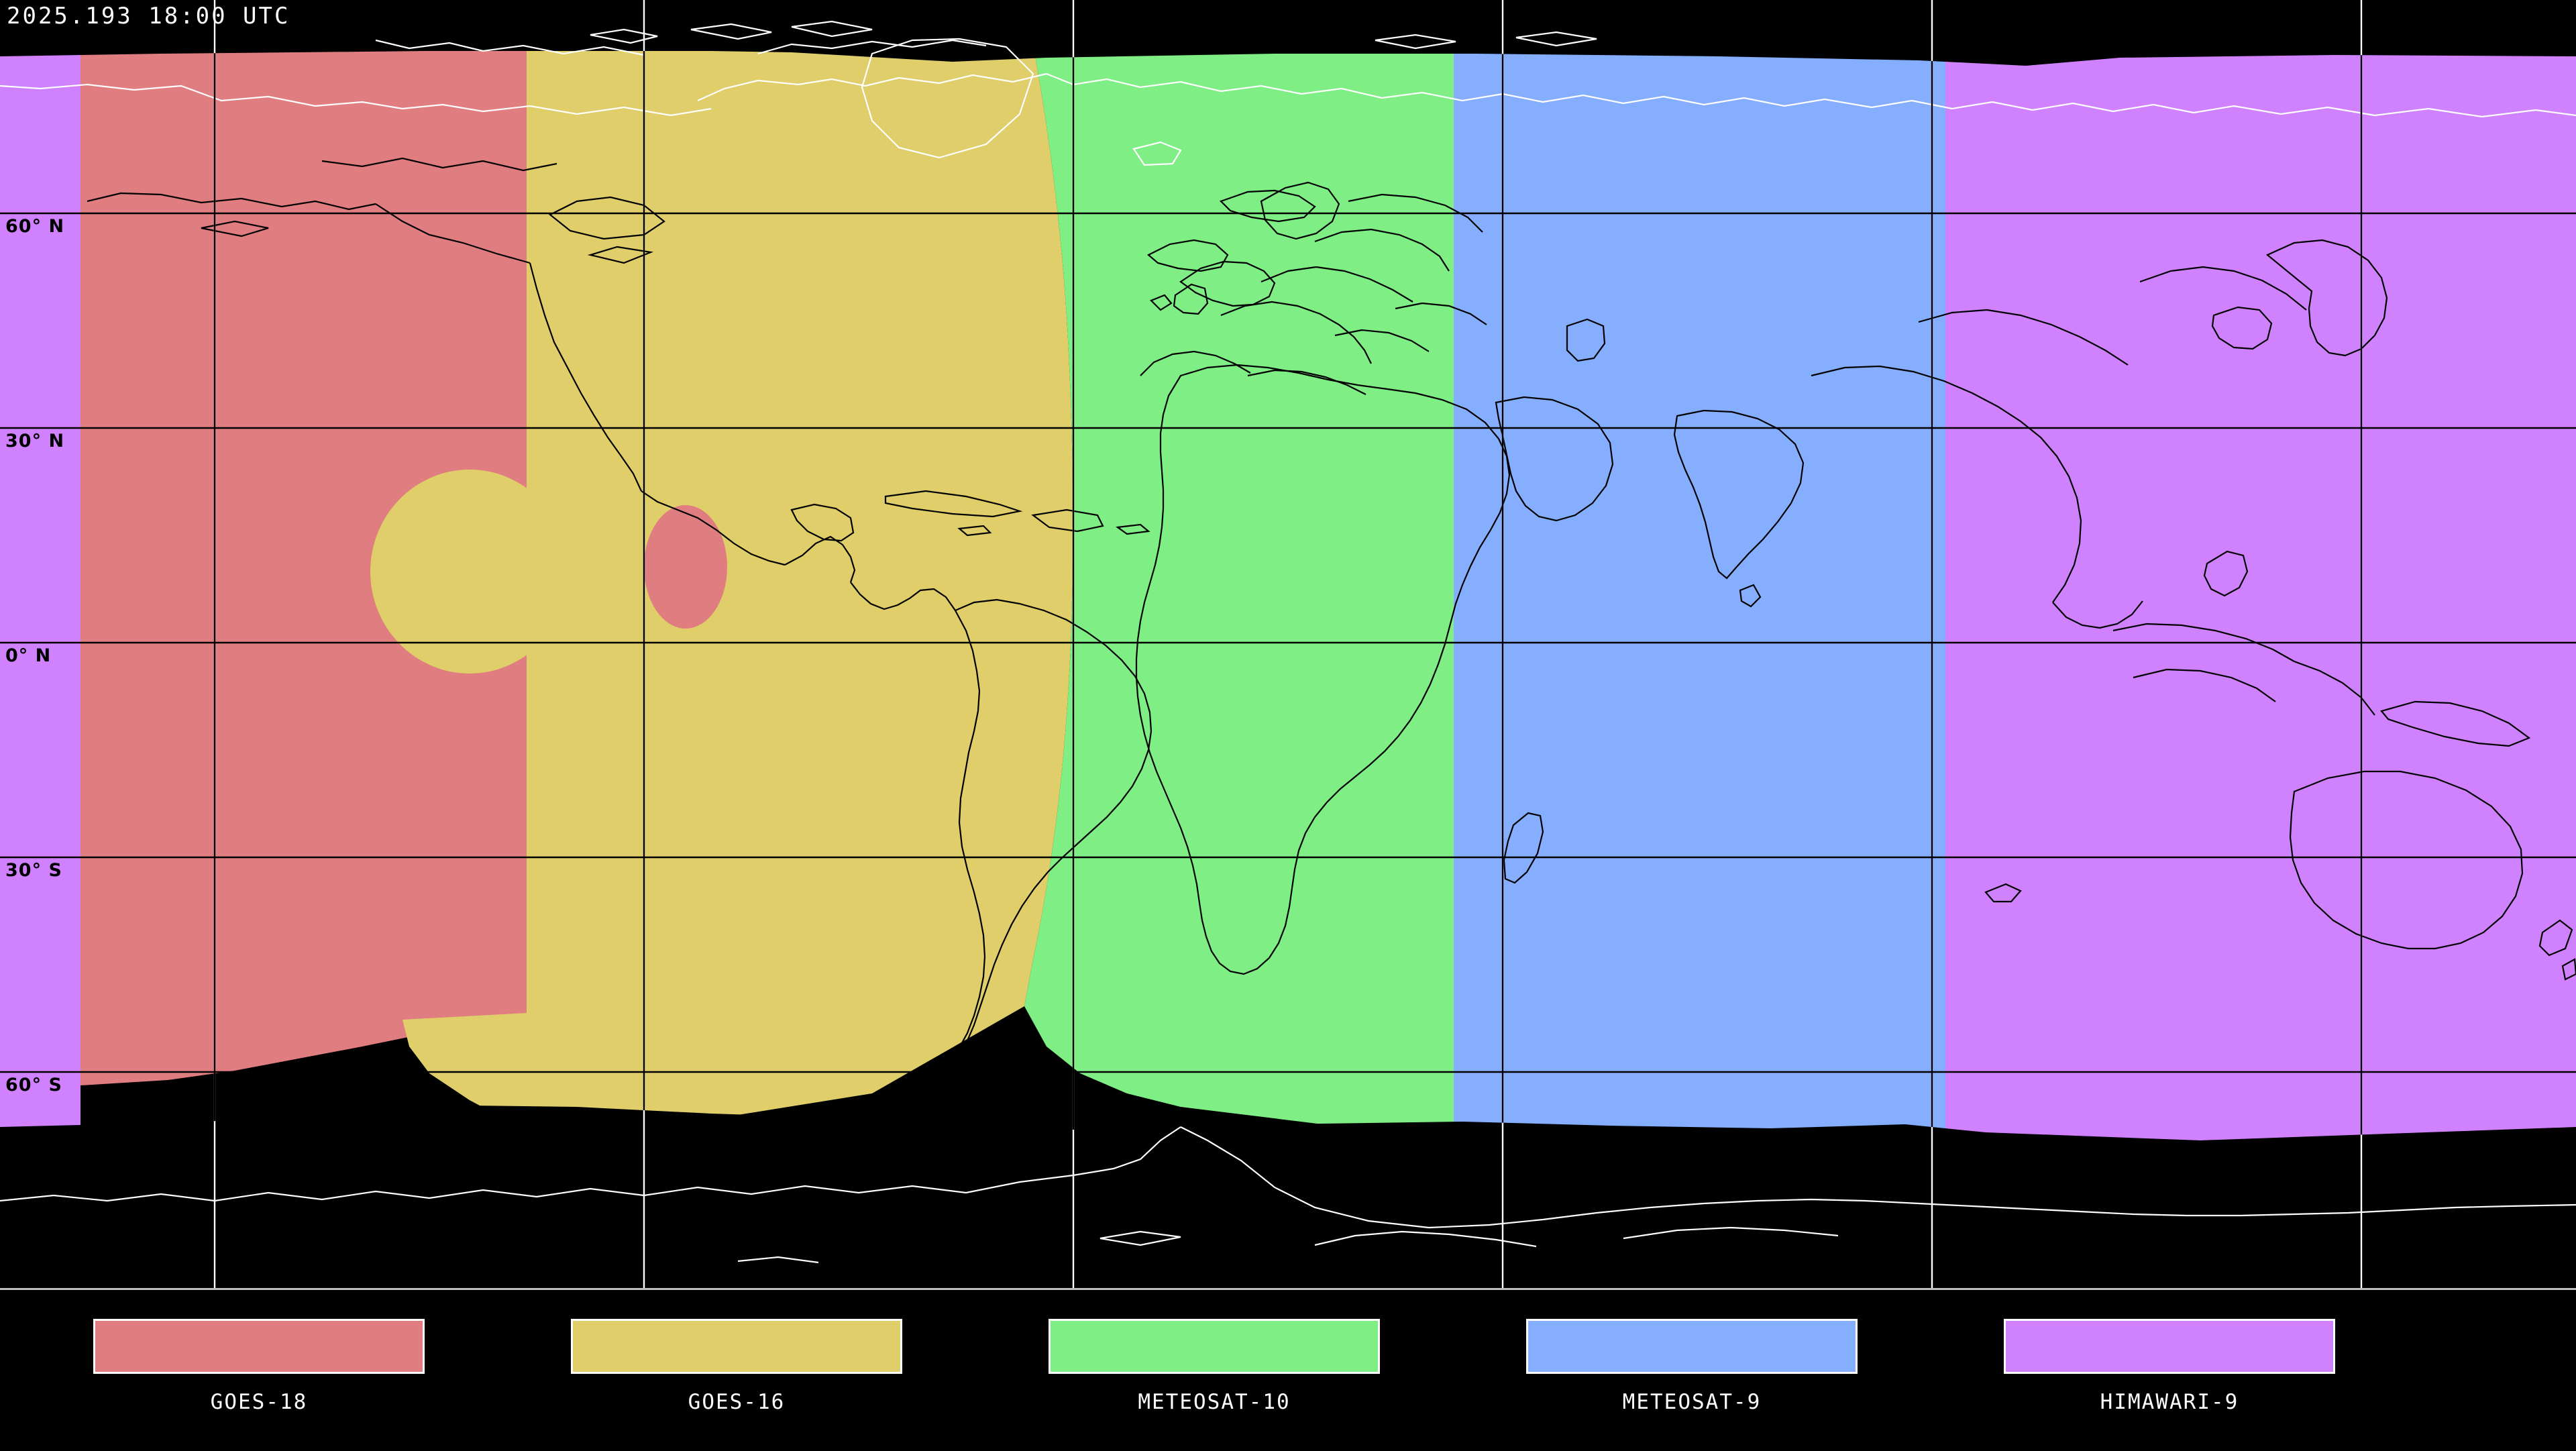 The height and width of the screenshot is (1451, 2576). Describe the element at coordinates (40, 595) in the screenshot. I see `himawari9-wrap-strip` at that location.